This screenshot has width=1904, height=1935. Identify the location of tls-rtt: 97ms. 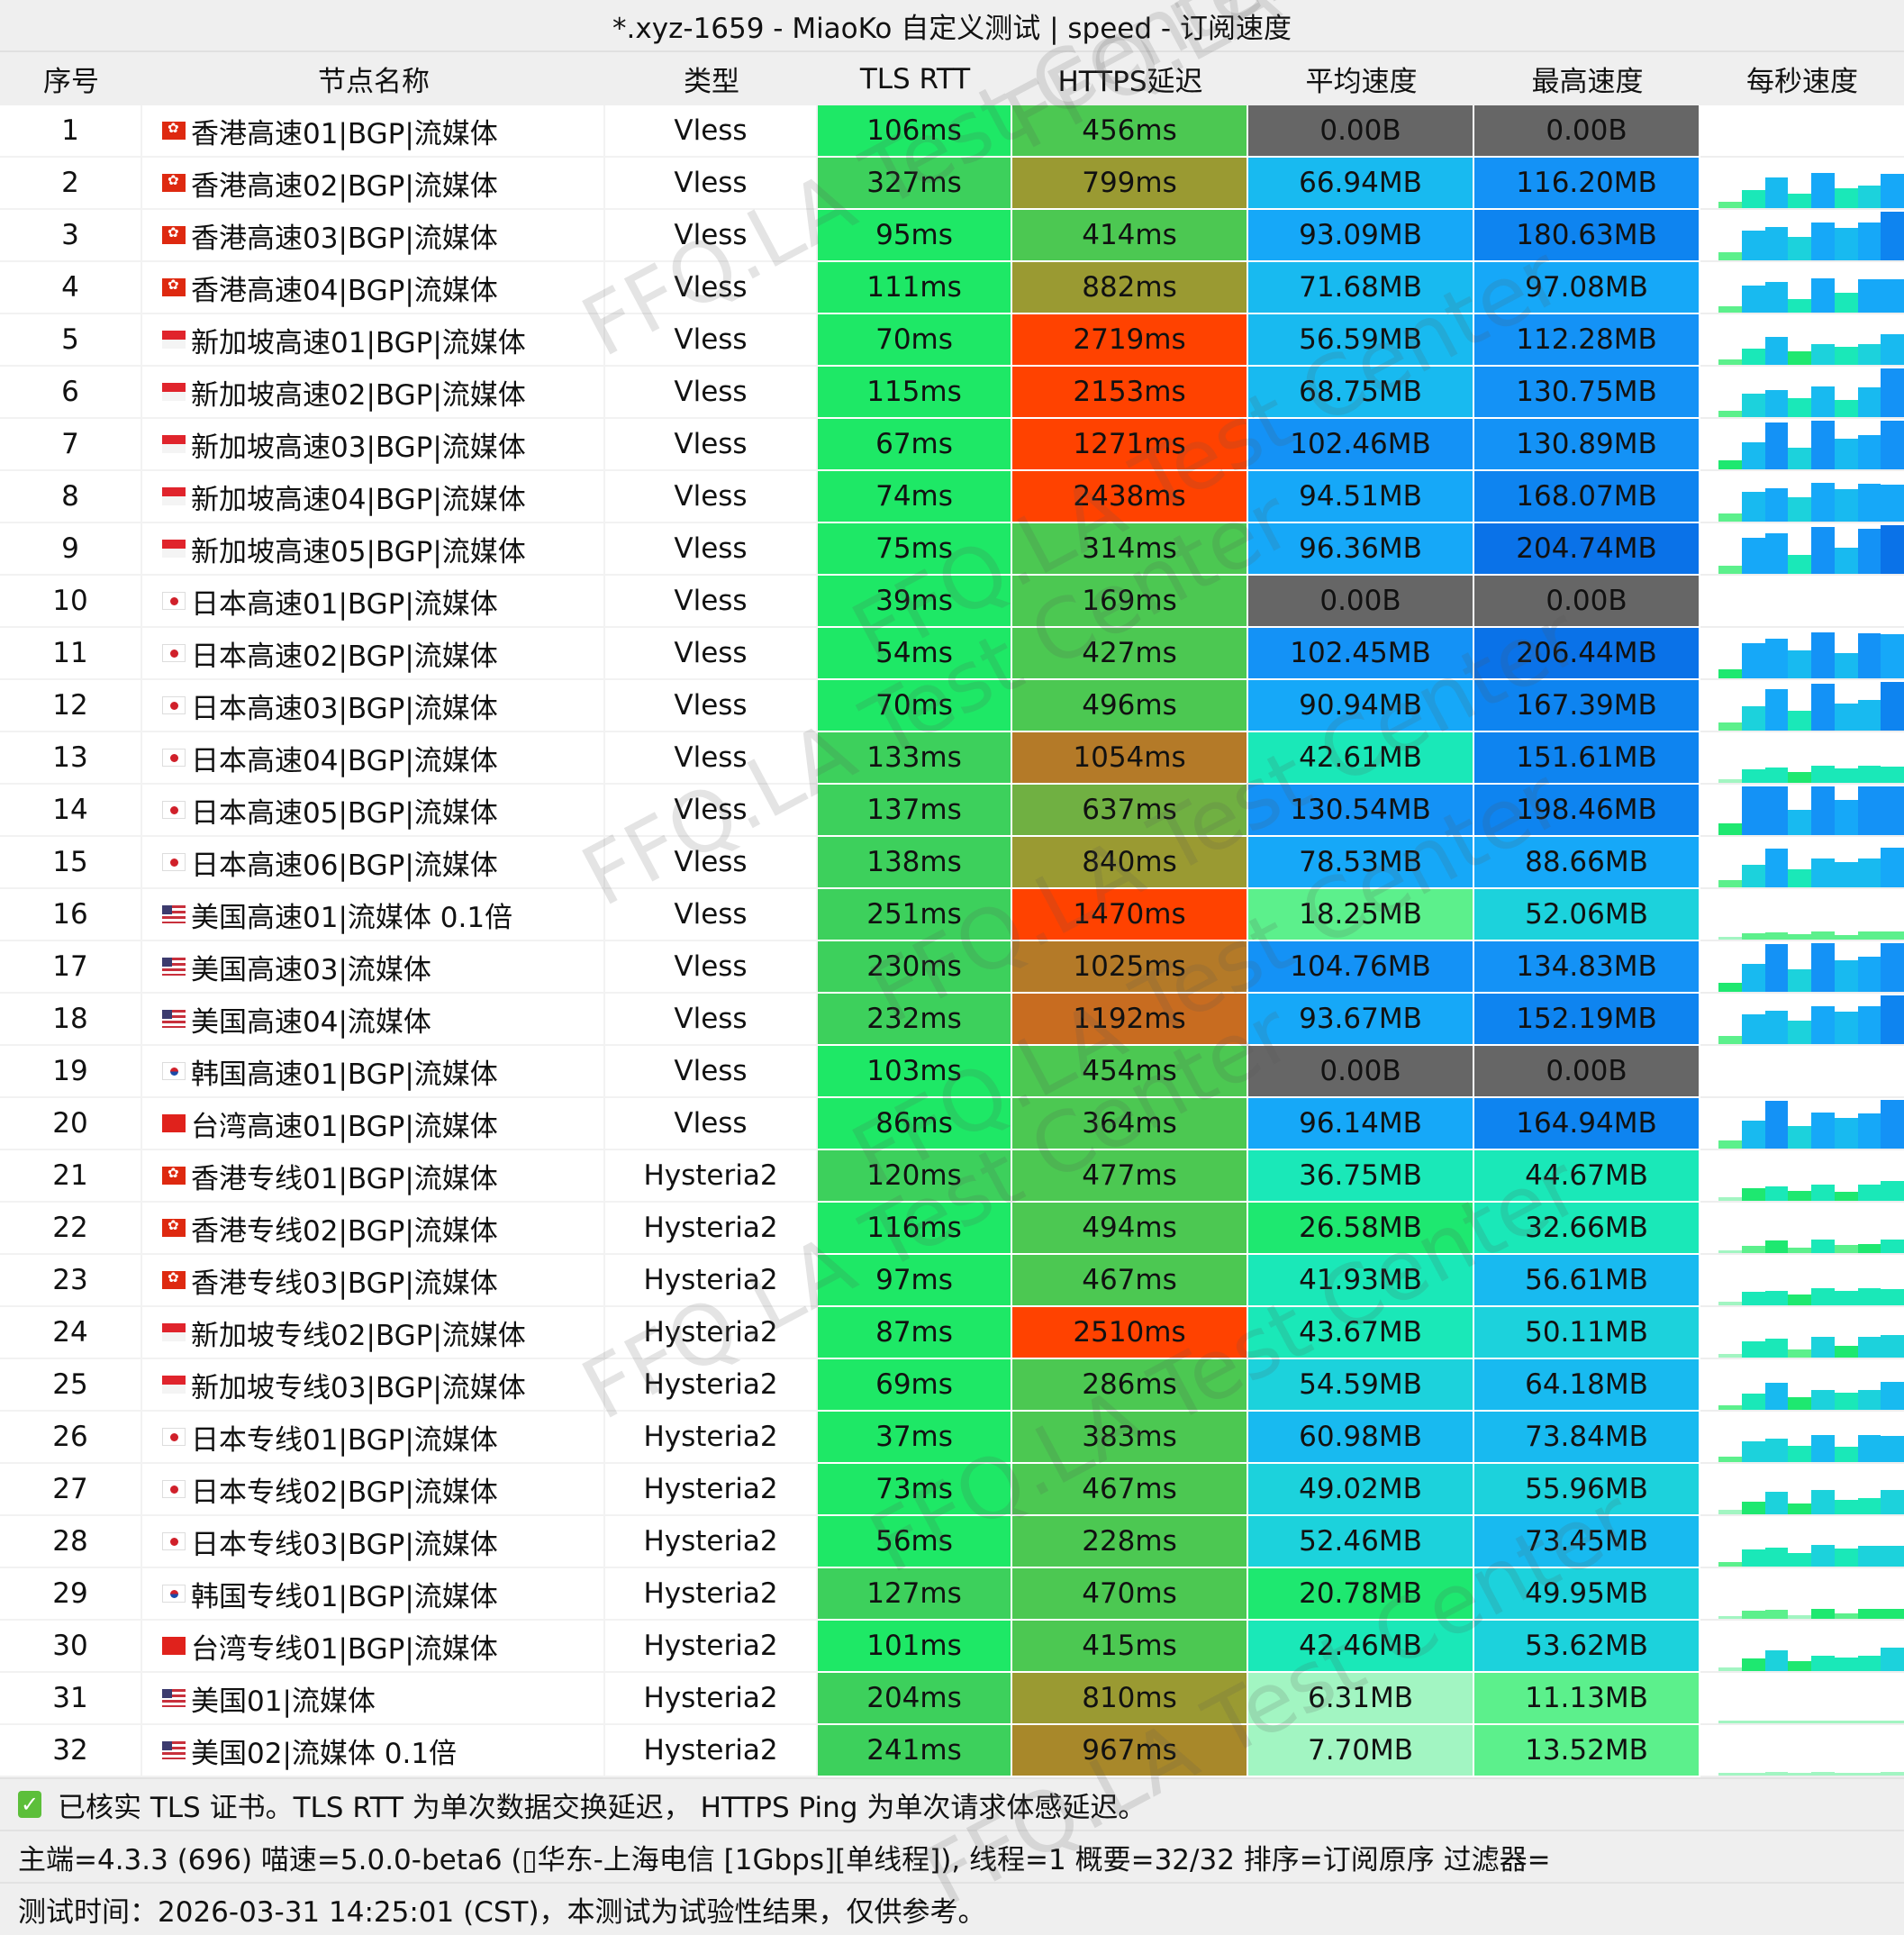
(915, 1281).